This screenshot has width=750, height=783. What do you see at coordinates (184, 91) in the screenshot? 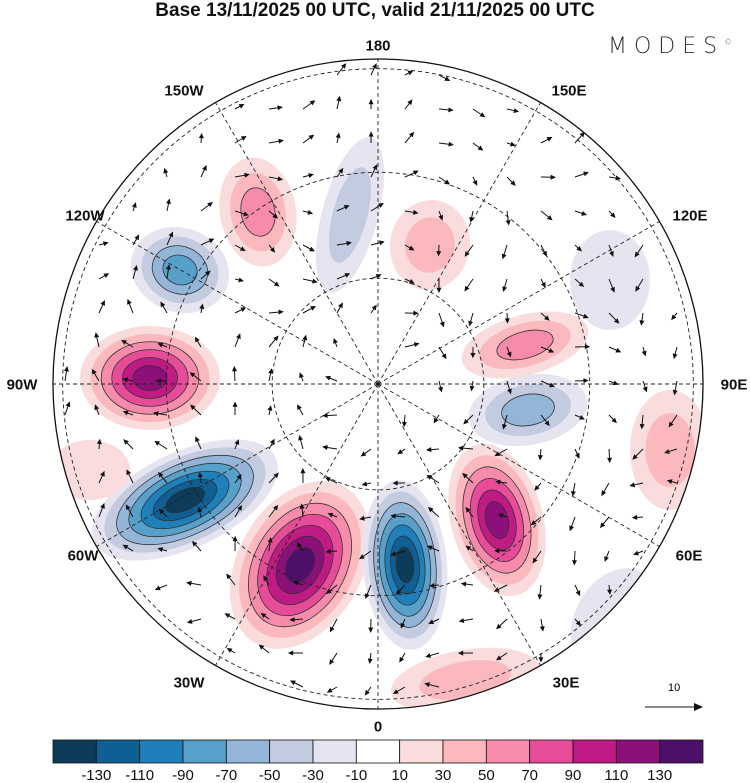
I see `lon-label-150w: 150W` at bounding box center [184, 91].